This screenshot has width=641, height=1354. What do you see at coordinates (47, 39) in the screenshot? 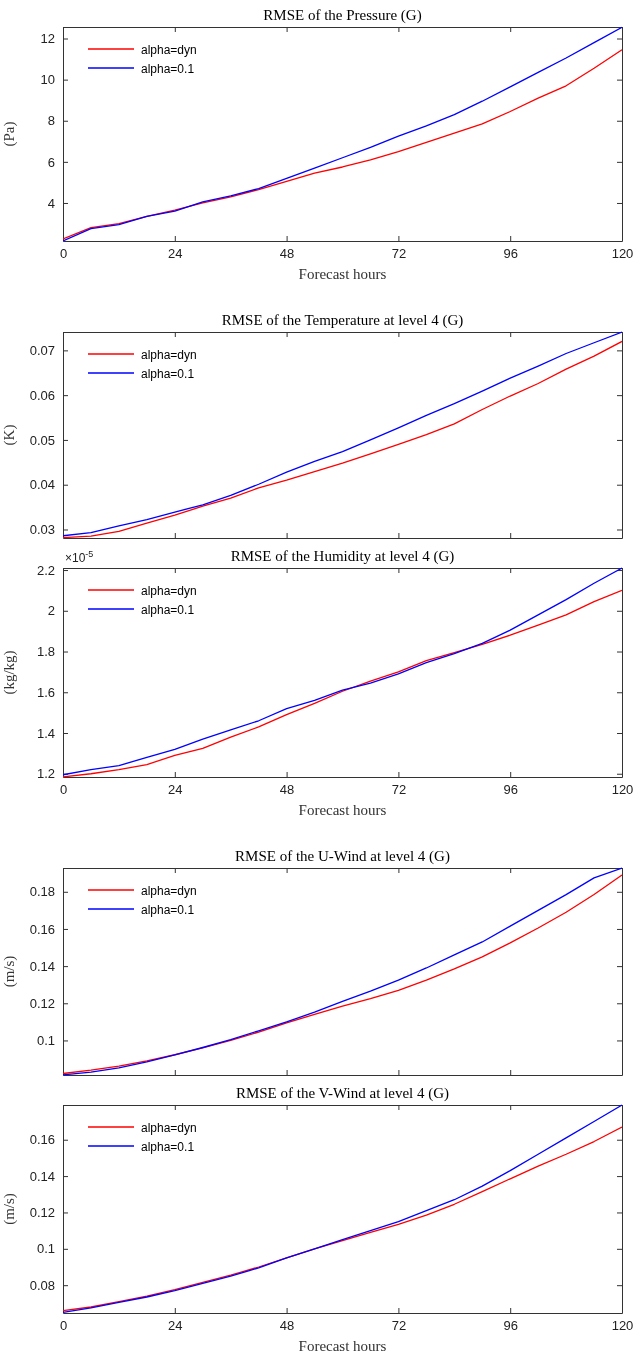
I see `y-tick-label: 12` at bounding box center [47, 39].